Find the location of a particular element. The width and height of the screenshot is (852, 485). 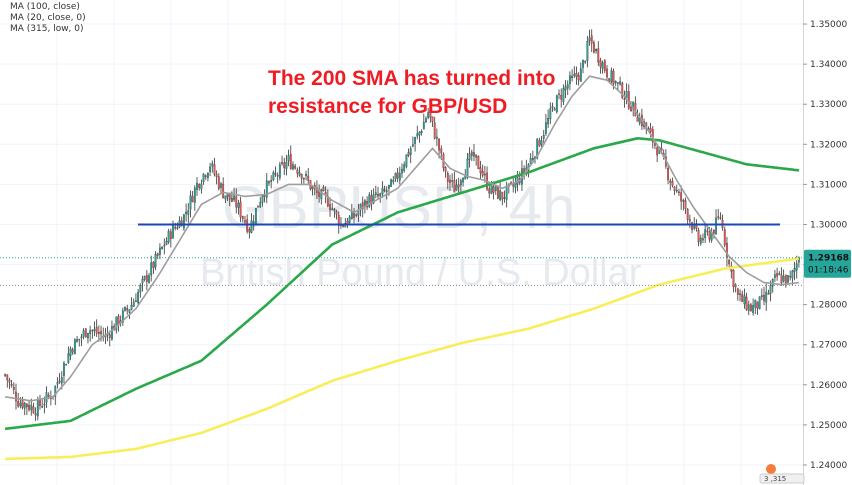

legend-item-1: MA (20, close, 0) is located at coordinates (48, 18).